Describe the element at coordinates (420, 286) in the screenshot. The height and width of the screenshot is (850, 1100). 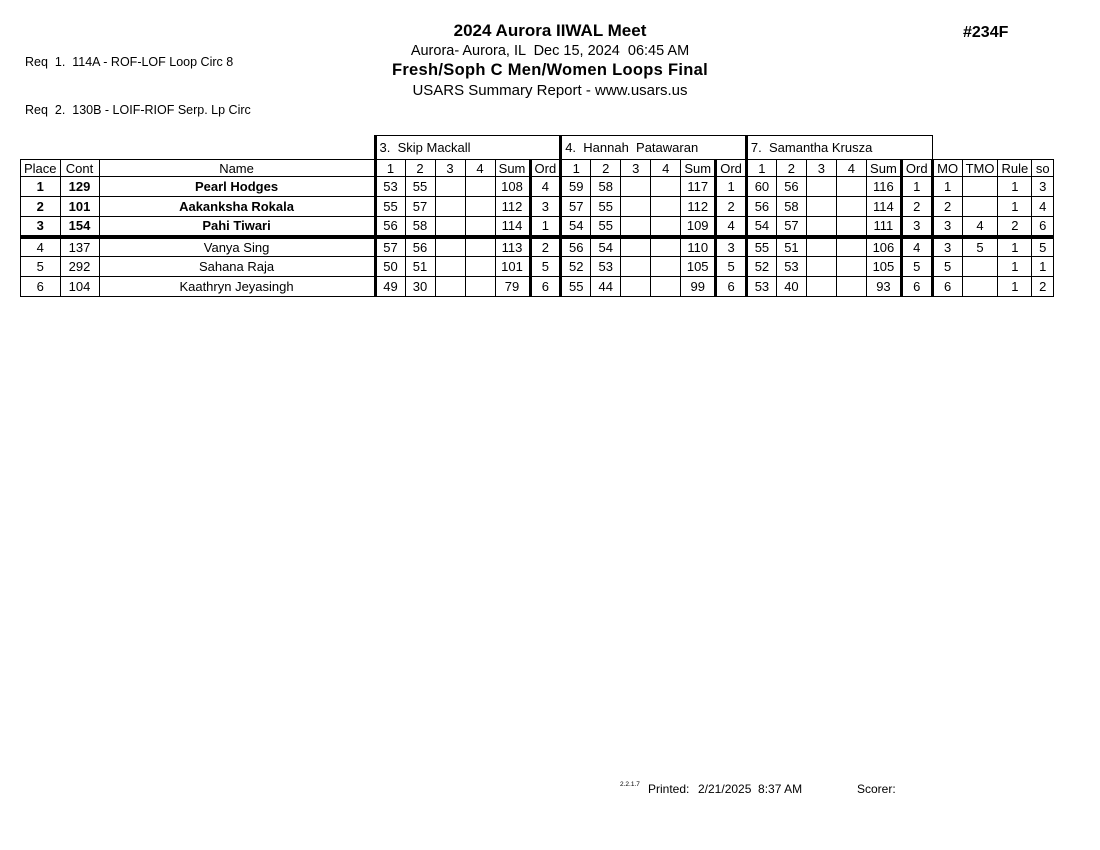
I see `score-cell: 30` at that location.